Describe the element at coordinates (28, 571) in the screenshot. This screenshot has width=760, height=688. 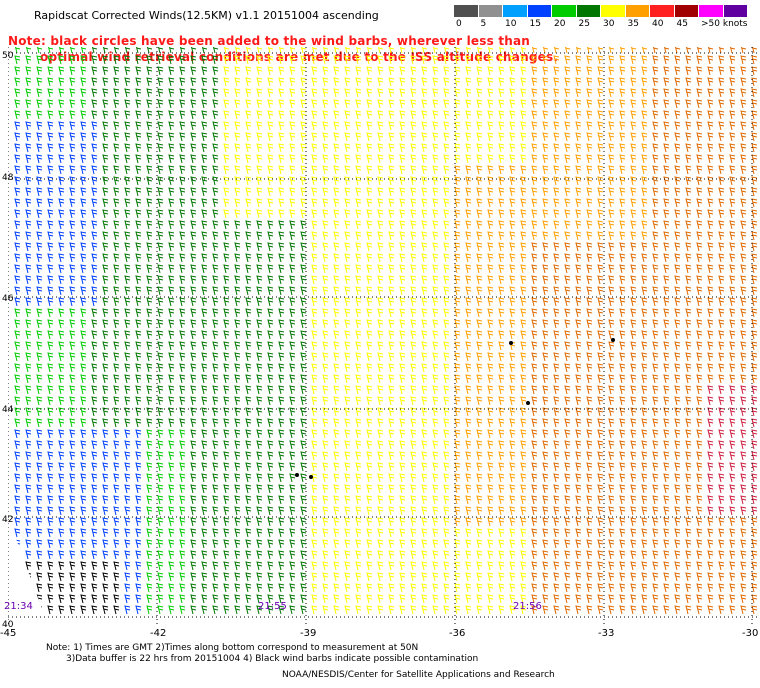
I see `no-data-region` at that location.